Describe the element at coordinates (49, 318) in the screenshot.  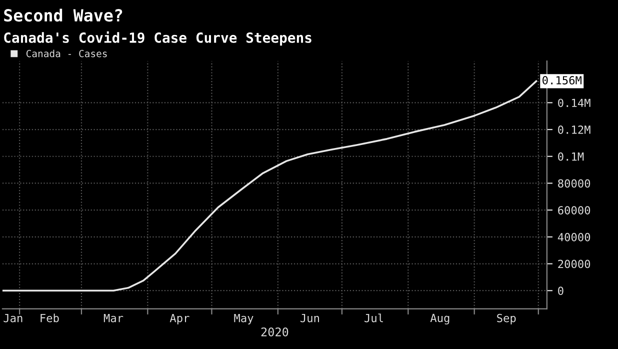
I see `x-tick-label: Feb` at that location.